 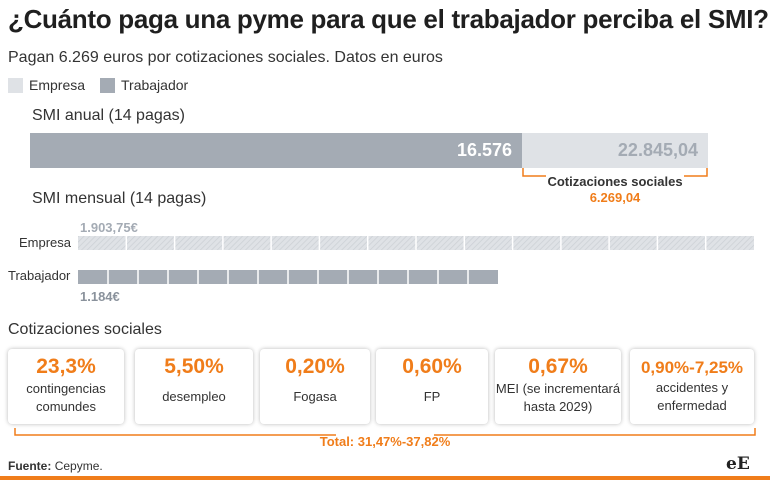 I want to click on annual-stacked-bar: 16.576 22.845,04, so click(x=369, y=150).